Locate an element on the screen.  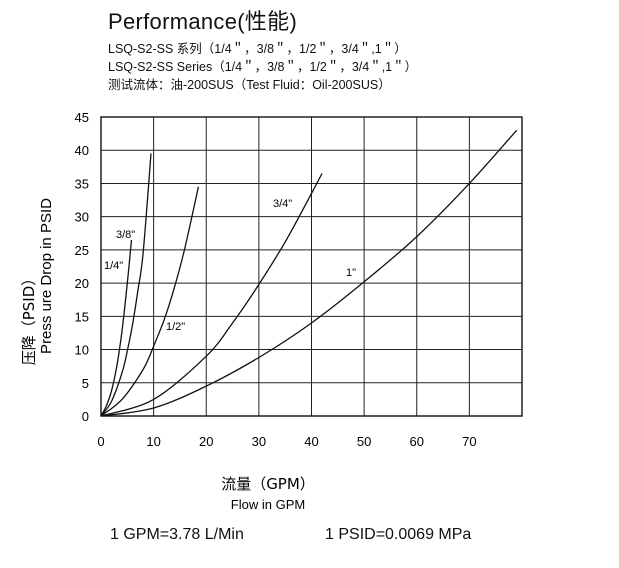
y-axis-label-en: Press ure Drop in PSID is located at coordinates (46, 276).